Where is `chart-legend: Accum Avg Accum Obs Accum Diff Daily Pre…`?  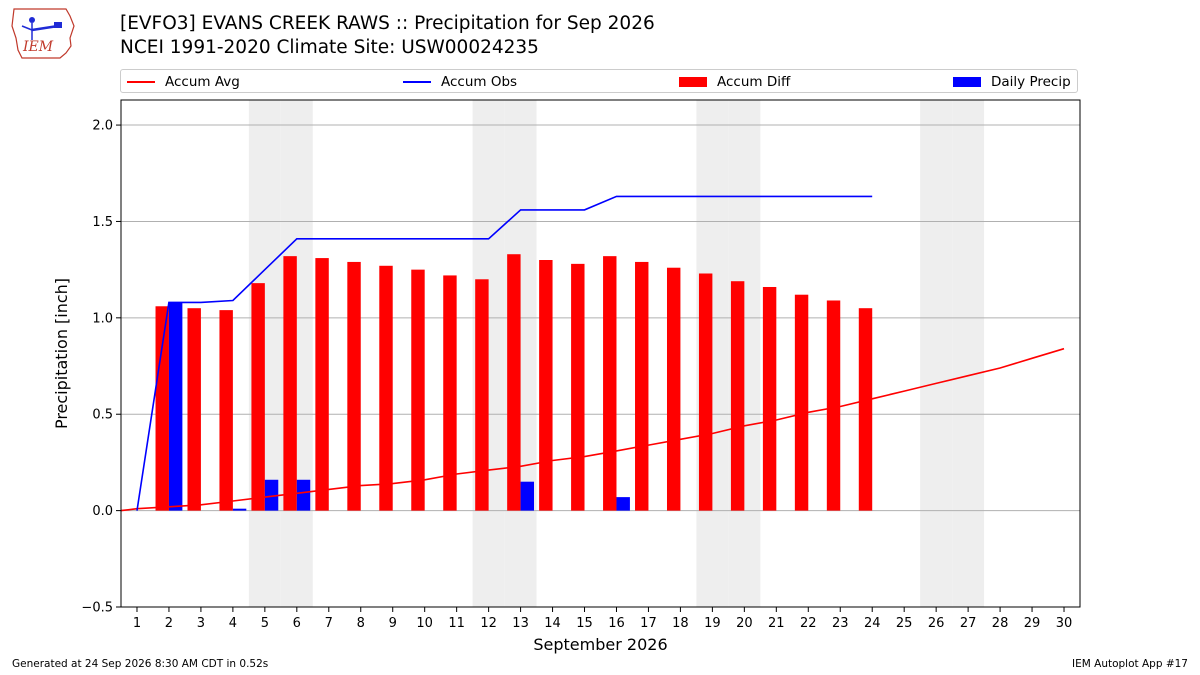 chart-legend: Accum Avg Accum Obs Accum Diff Daily Pre… is located at coordinates (599, 81).